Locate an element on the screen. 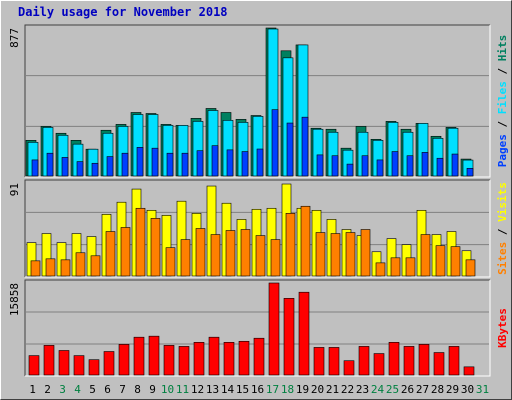 This screenshot has height=400, width=512. y-tick-label: 91 is located at coordinates (14, 189).